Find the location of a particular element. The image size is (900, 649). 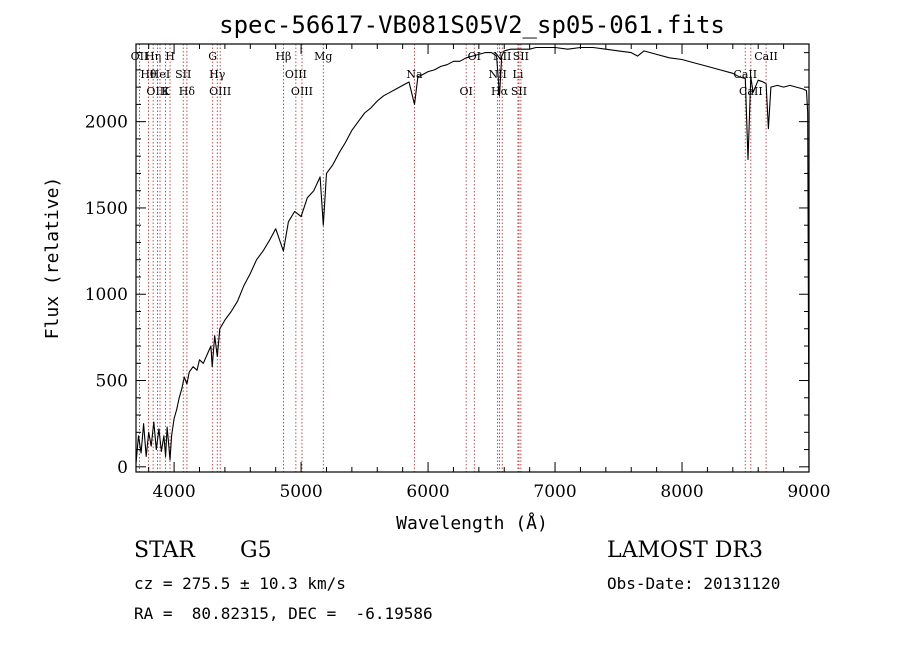

x-tick-label: 6000 is located at coordinates (427, 492).